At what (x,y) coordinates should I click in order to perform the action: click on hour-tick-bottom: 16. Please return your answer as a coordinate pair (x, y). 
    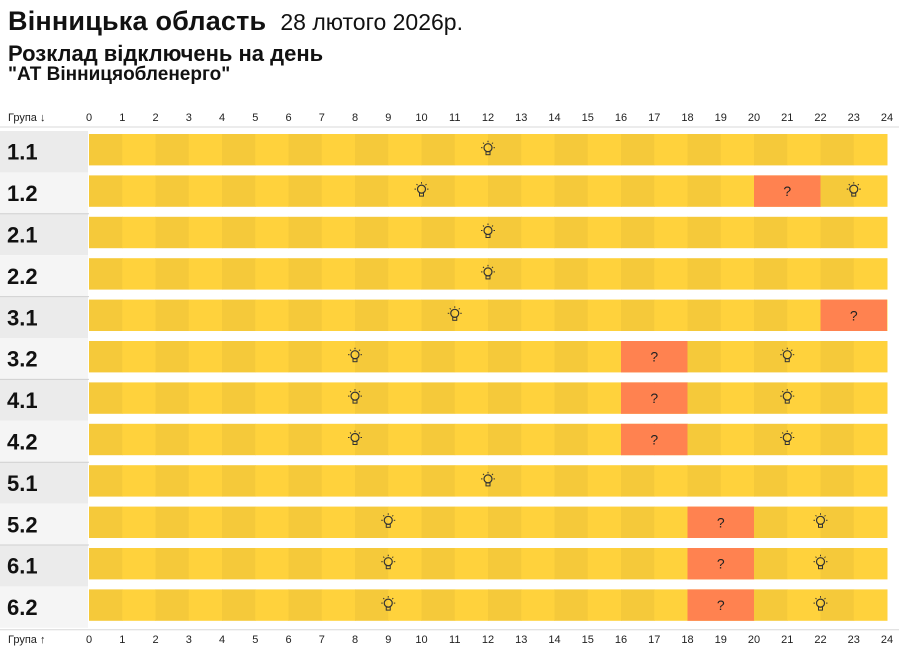
    Looking at the image, I should click on (621, 640).